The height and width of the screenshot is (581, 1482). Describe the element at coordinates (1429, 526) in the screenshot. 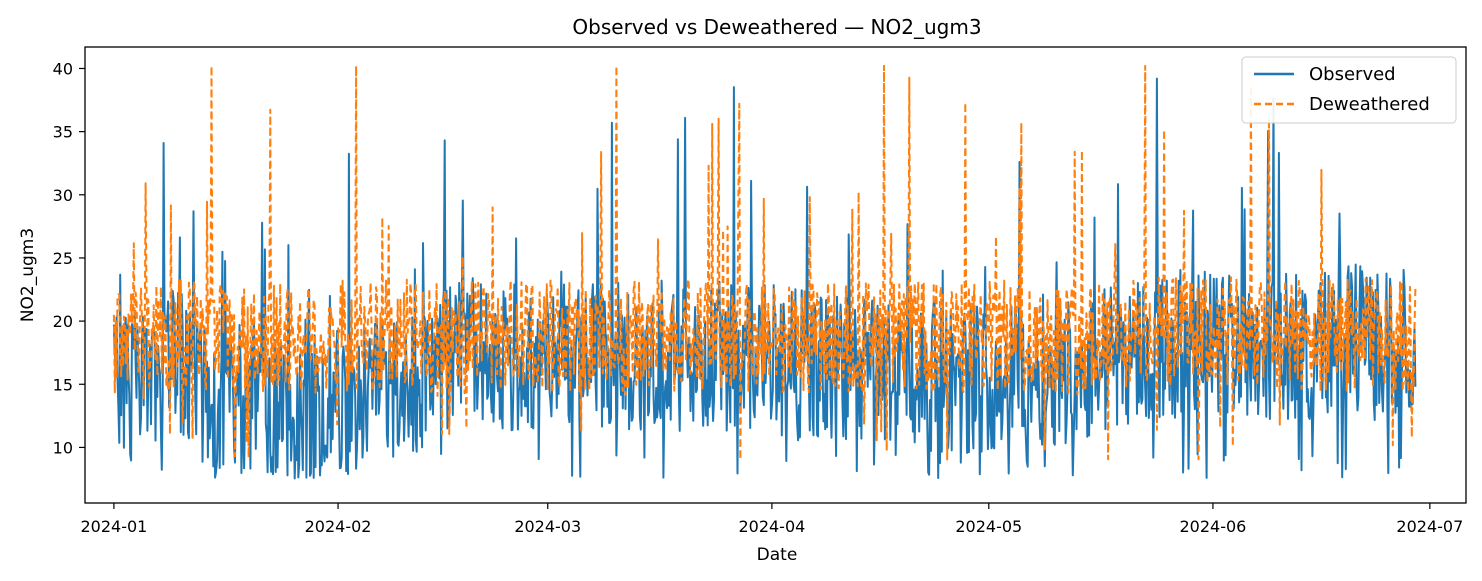

I see `x-tick-label: 2024-07` at that location.